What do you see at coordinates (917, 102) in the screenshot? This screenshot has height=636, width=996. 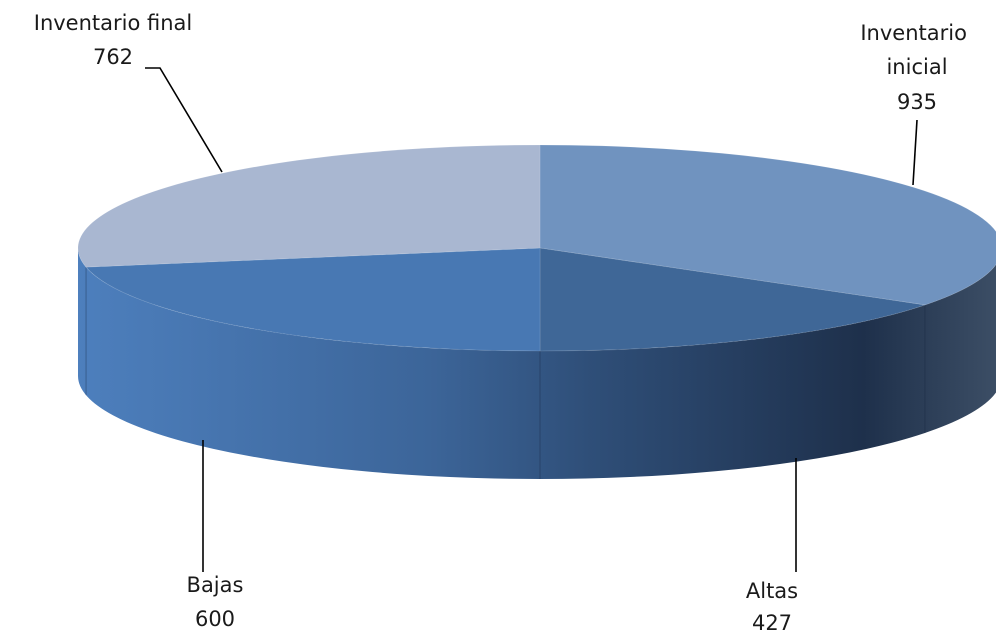 I see `value-inventario-inicial: 935` at bounding box center [917, 102].